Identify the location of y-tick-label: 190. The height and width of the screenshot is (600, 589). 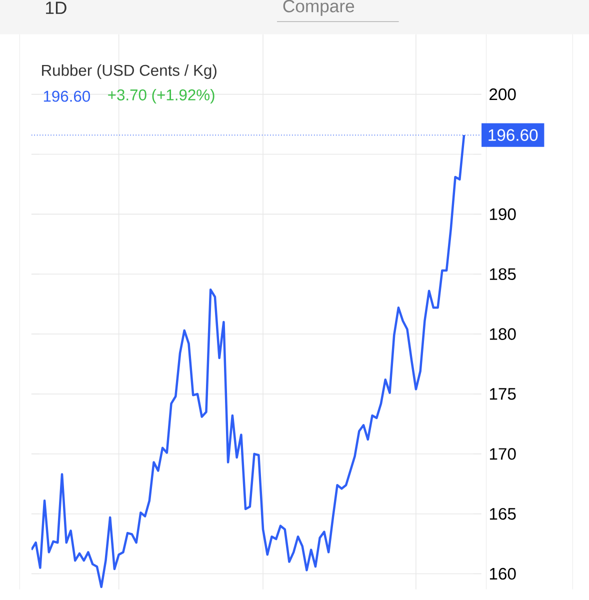
(503, 214).